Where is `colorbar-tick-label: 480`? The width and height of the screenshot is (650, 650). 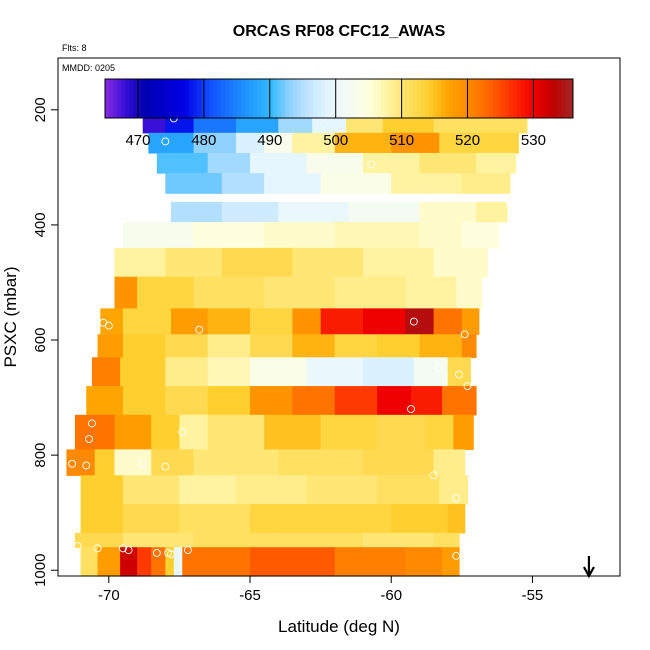 colorbar-tick-label: 480 is located at coordinates (203, 140).